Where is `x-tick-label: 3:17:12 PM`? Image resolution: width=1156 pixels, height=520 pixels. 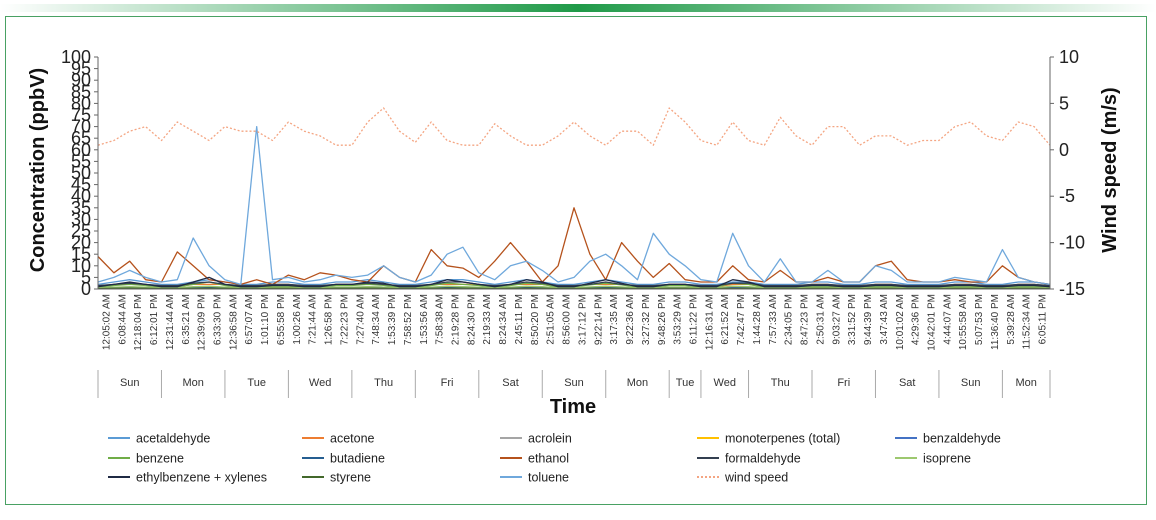 x-tick-label: 3:17:12 PM is located at coordinates (582, 319).